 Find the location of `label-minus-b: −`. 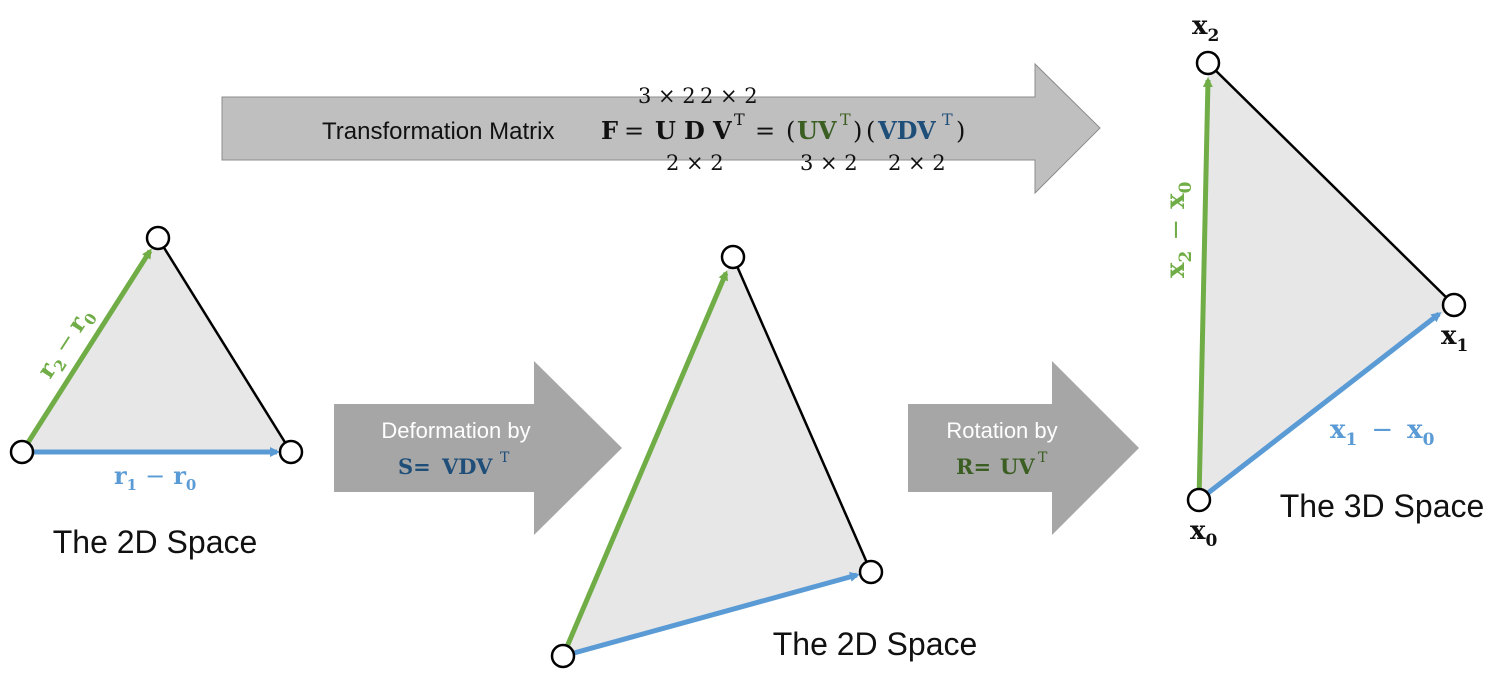

label-minus-b: − is located at coordinates (155, 476).